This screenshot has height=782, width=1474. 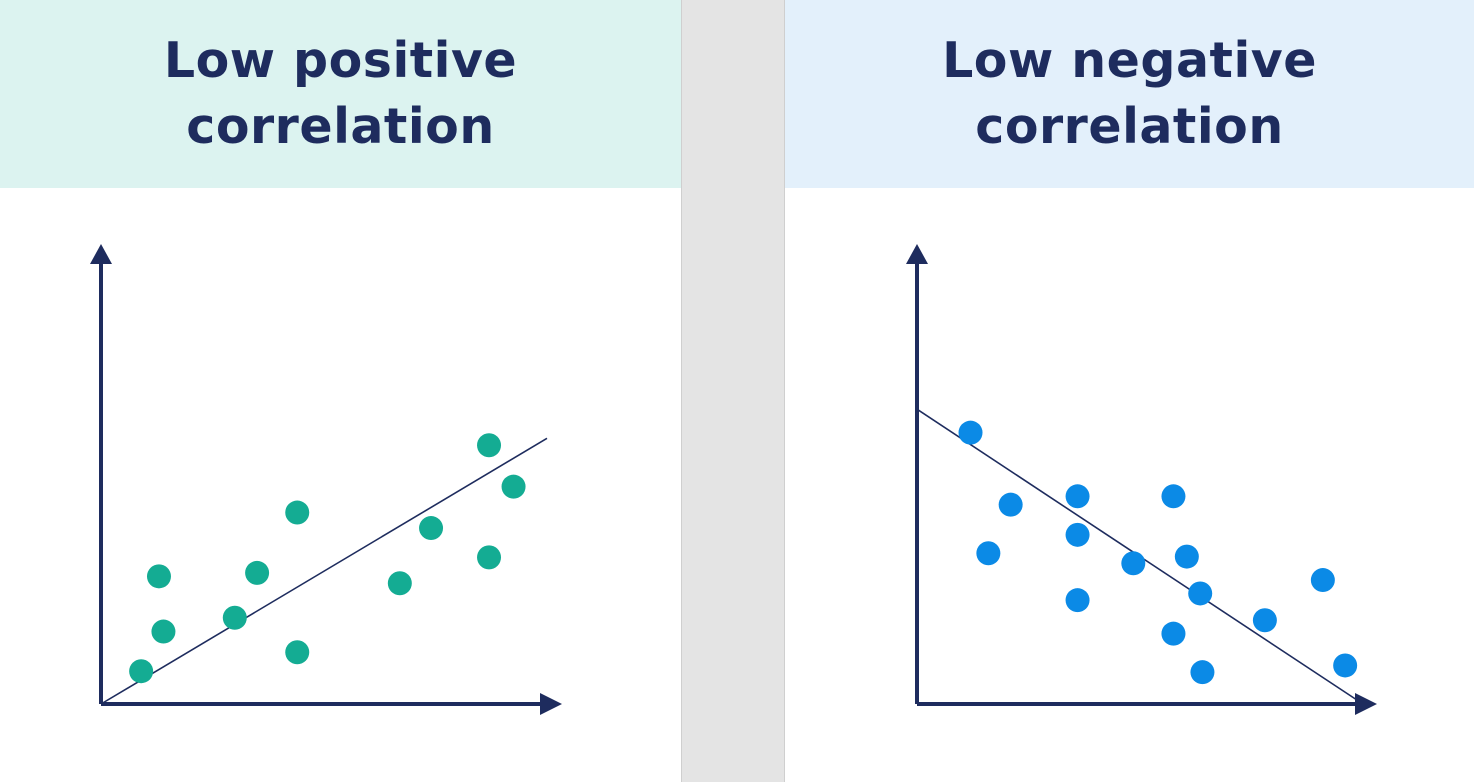 What do you see at coordinates (1129, 60) in the screenshot?
I see `negative-title-line-1: Low negative` at bounding box center [1129, 60].